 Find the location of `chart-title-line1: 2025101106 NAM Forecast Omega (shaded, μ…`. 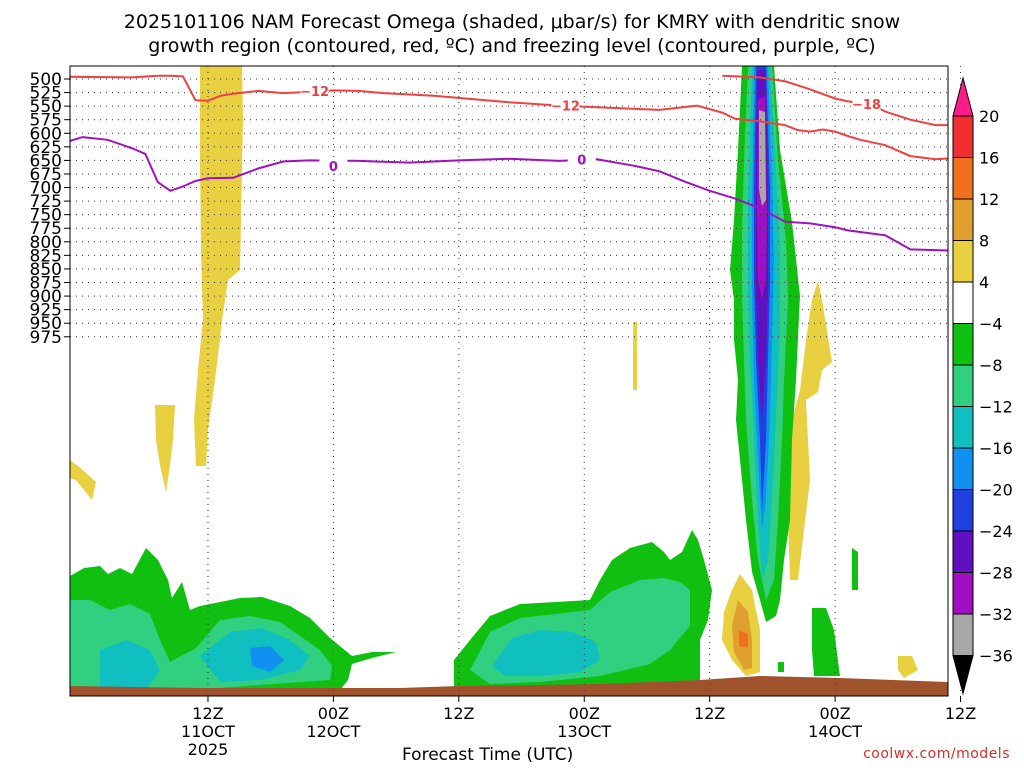

chart-title-line1: 2025101106 NAM Forecast Omega (shaded, μ… is located at coordinates (512, 22).